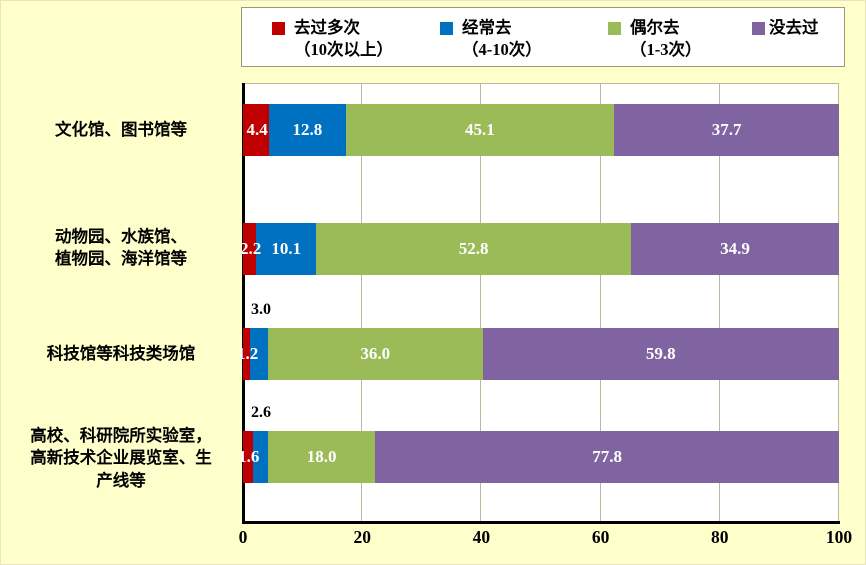 The width and height of the screenshot is (866, 565). I want to click on bar-segment-r1-s0: 2.2, so click(250, 249).